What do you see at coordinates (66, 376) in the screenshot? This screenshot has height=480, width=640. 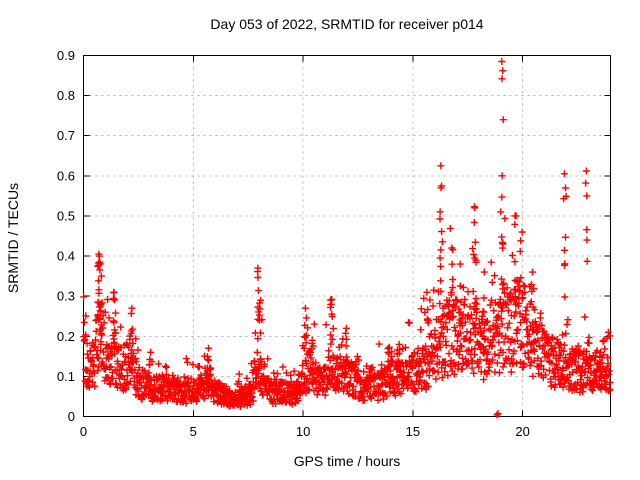 I see `y-tick-label: 0.1` at bounding box center [66, 376].